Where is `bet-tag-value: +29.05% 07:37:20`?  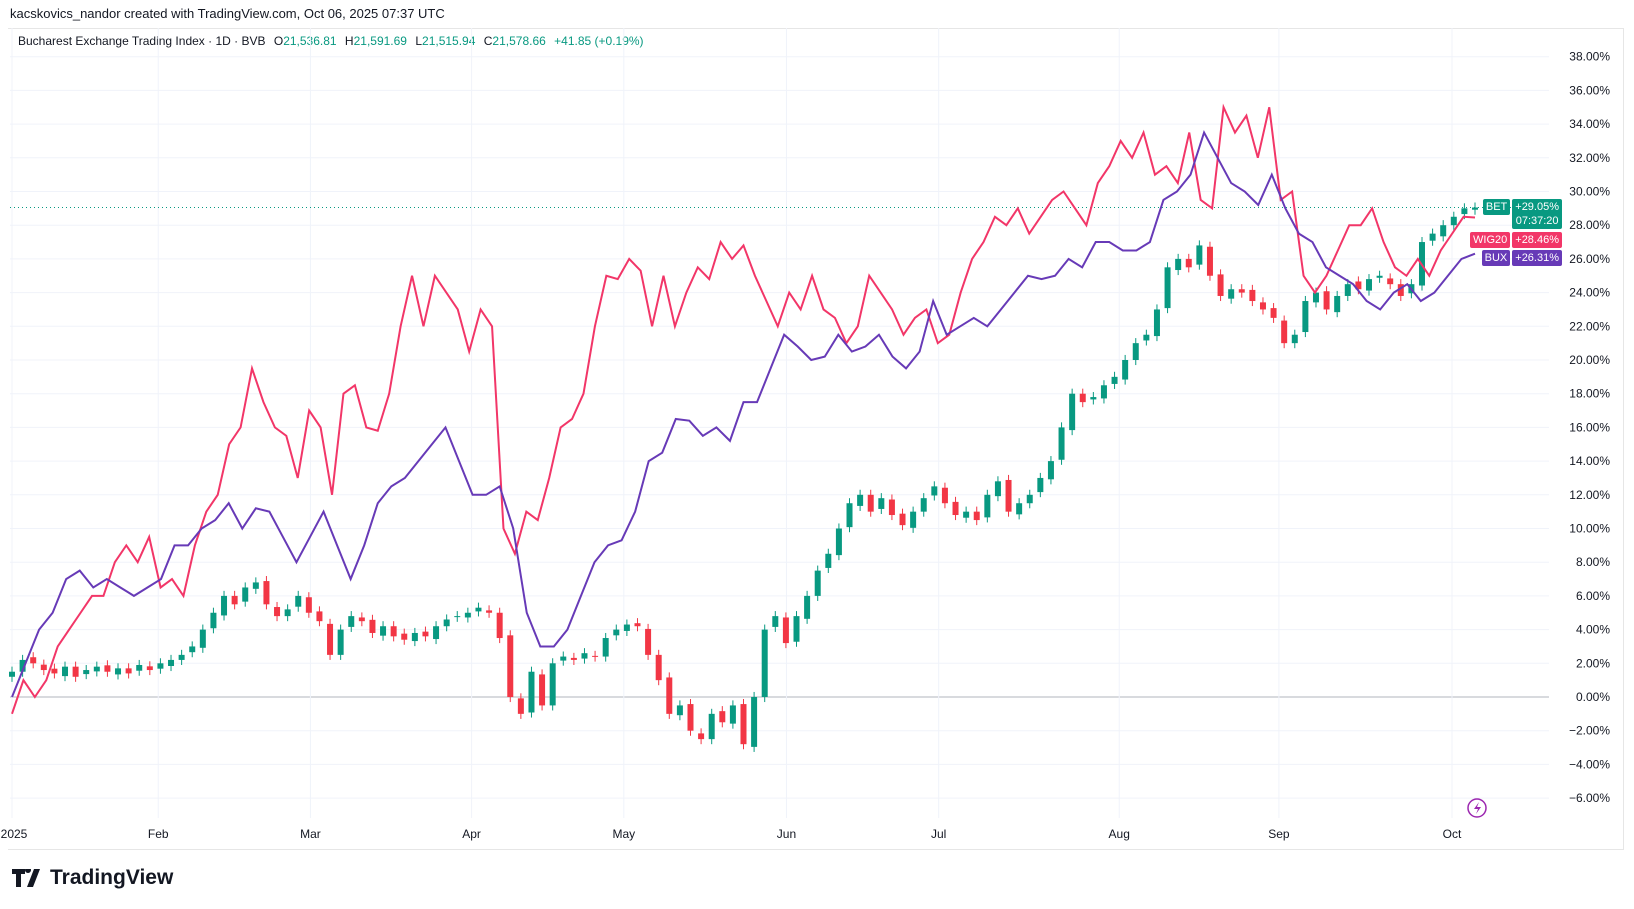 bet-tag-value: +29.05% 07:37:20 is located at coordinates (1537, 214).